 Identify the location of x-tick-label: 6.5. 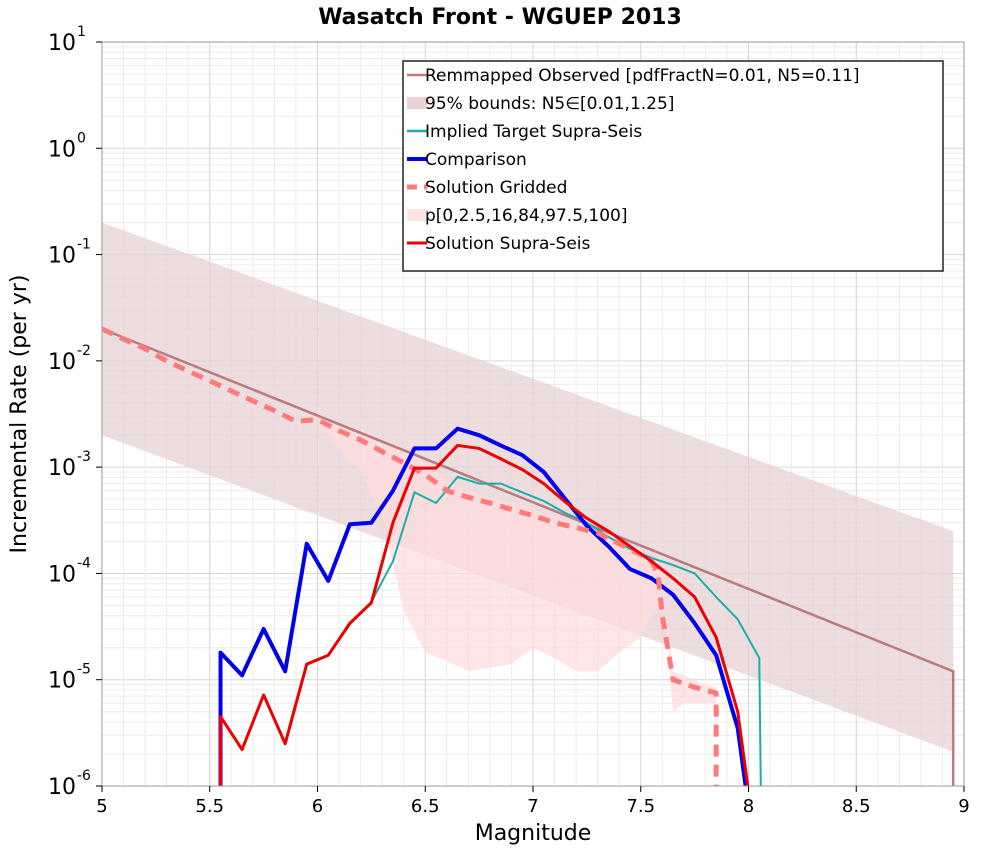
(425, 806).